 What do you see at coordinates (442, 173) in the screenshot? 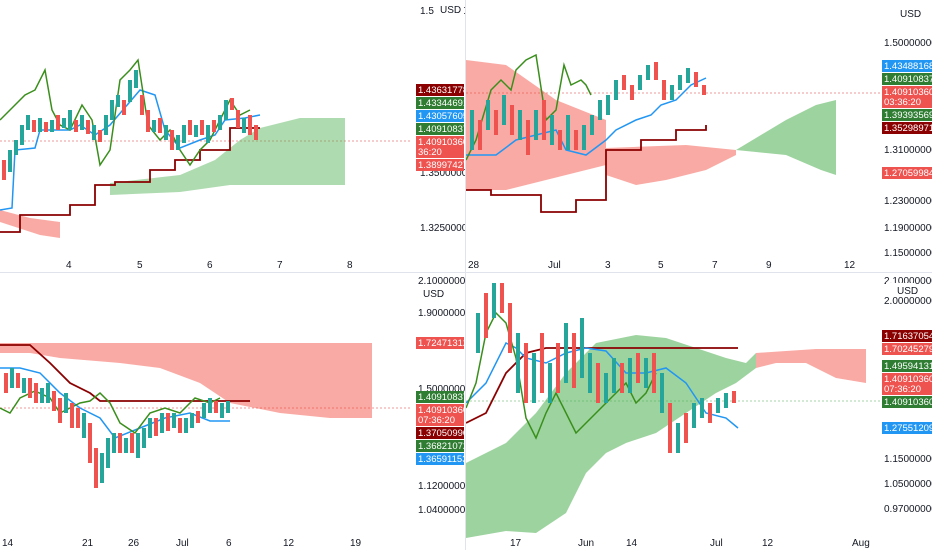
I see `price-label: 1.35000000` at bounding box center [442, 173].